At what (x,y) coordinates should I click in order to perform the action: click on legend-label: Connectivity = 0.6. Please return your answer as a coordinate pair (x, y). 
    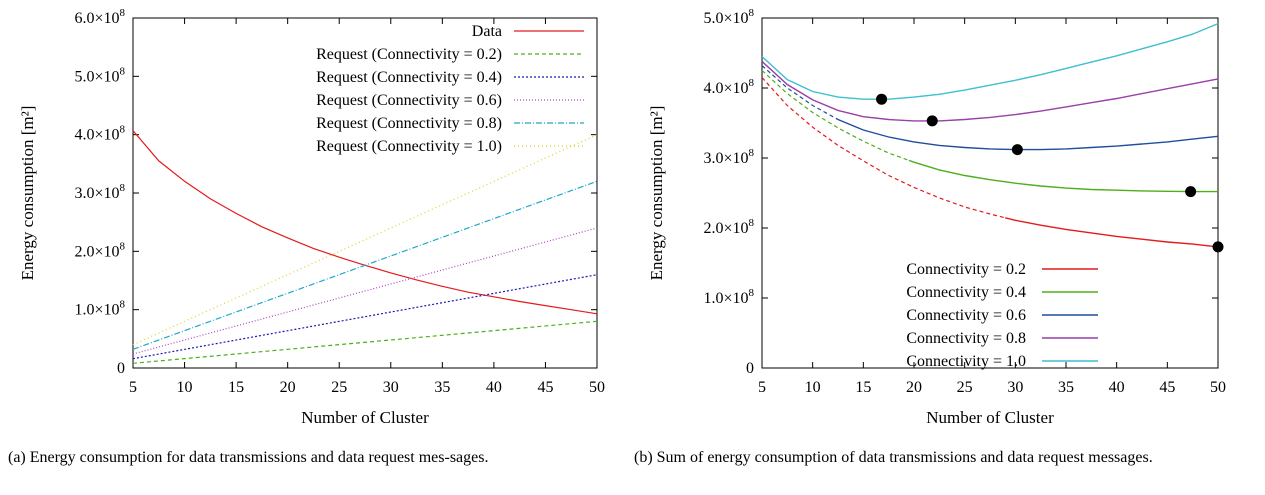
    Looking at the image, I should click on (966, 315).